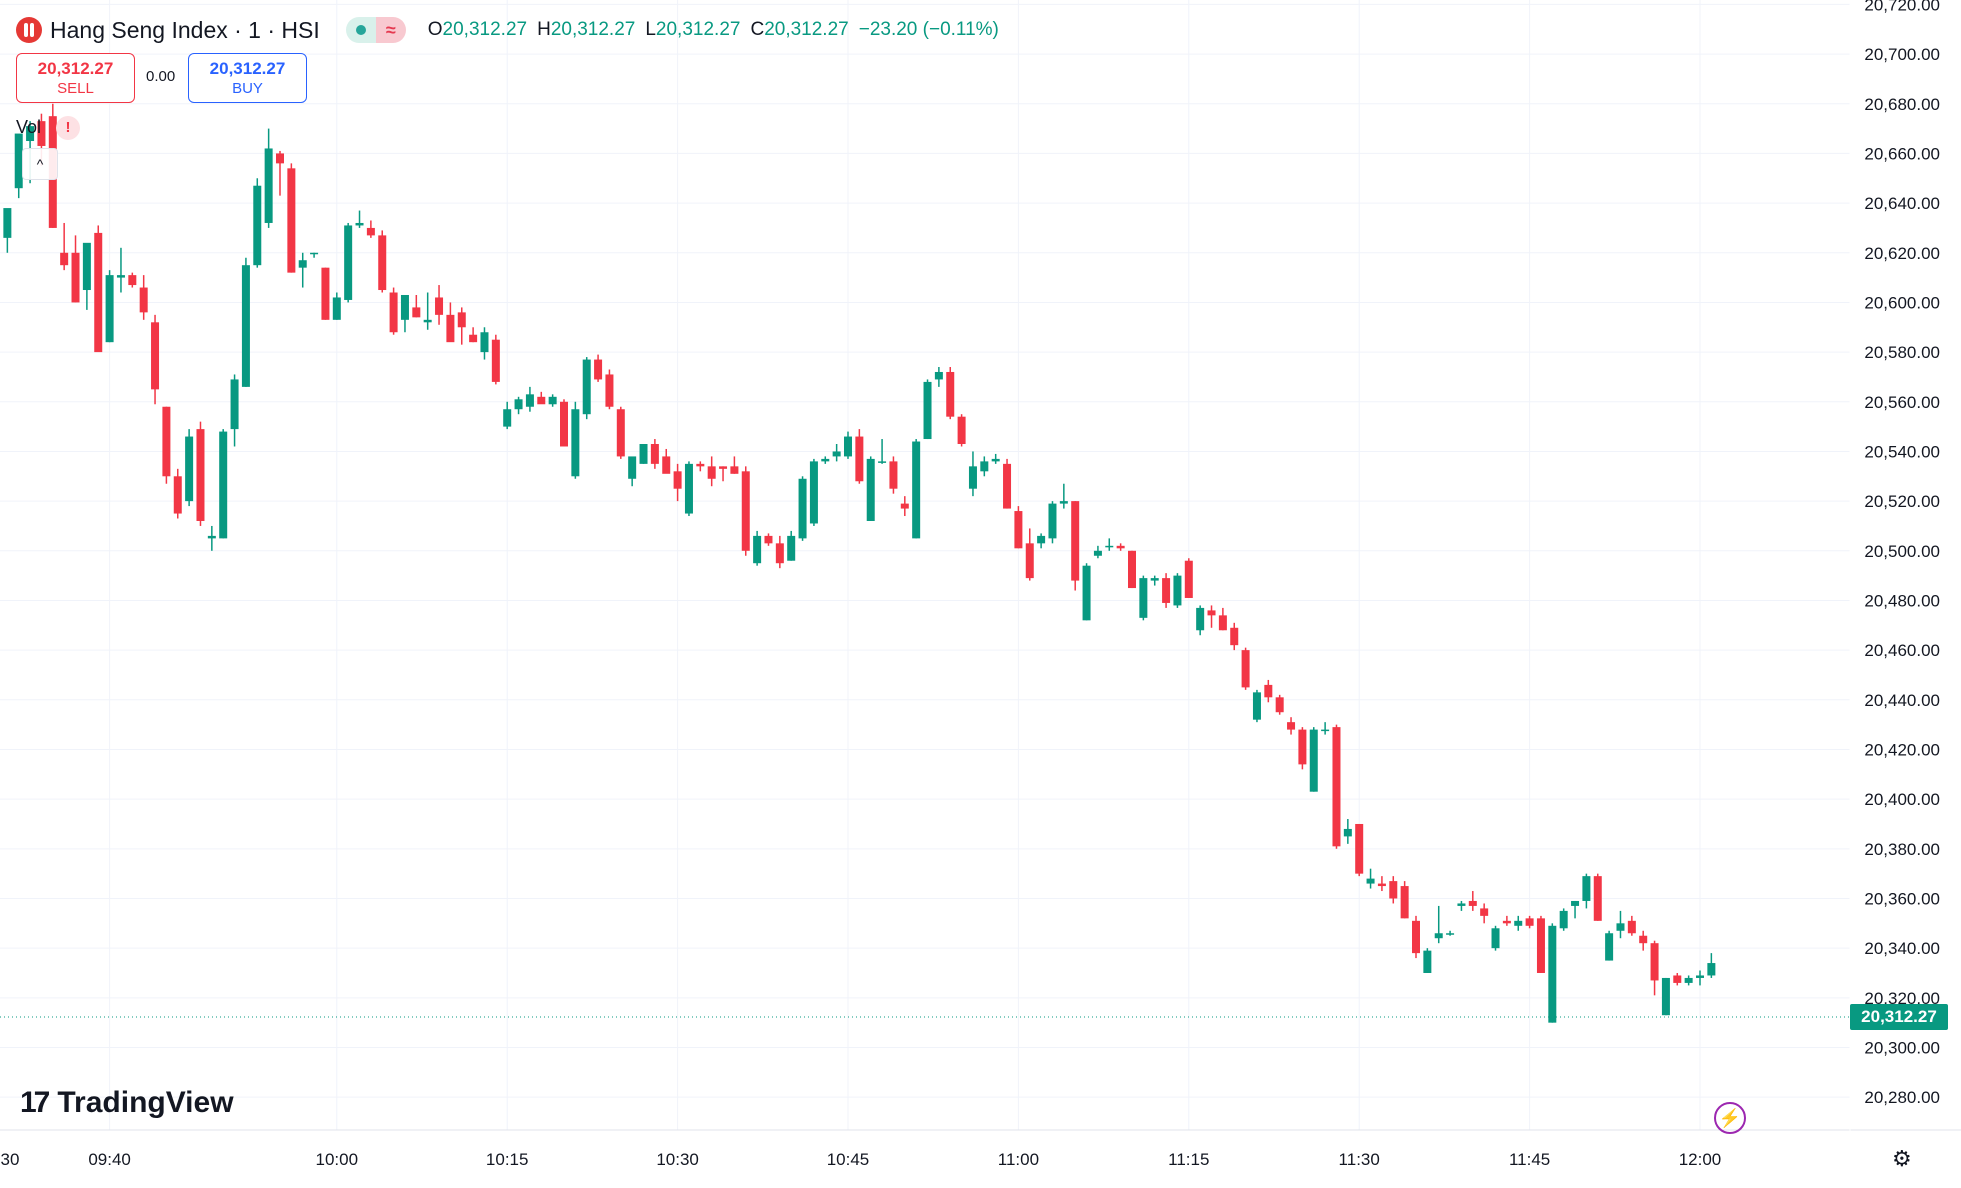  I want to click on x-tick-label: 10:15, so click(507, 1159).